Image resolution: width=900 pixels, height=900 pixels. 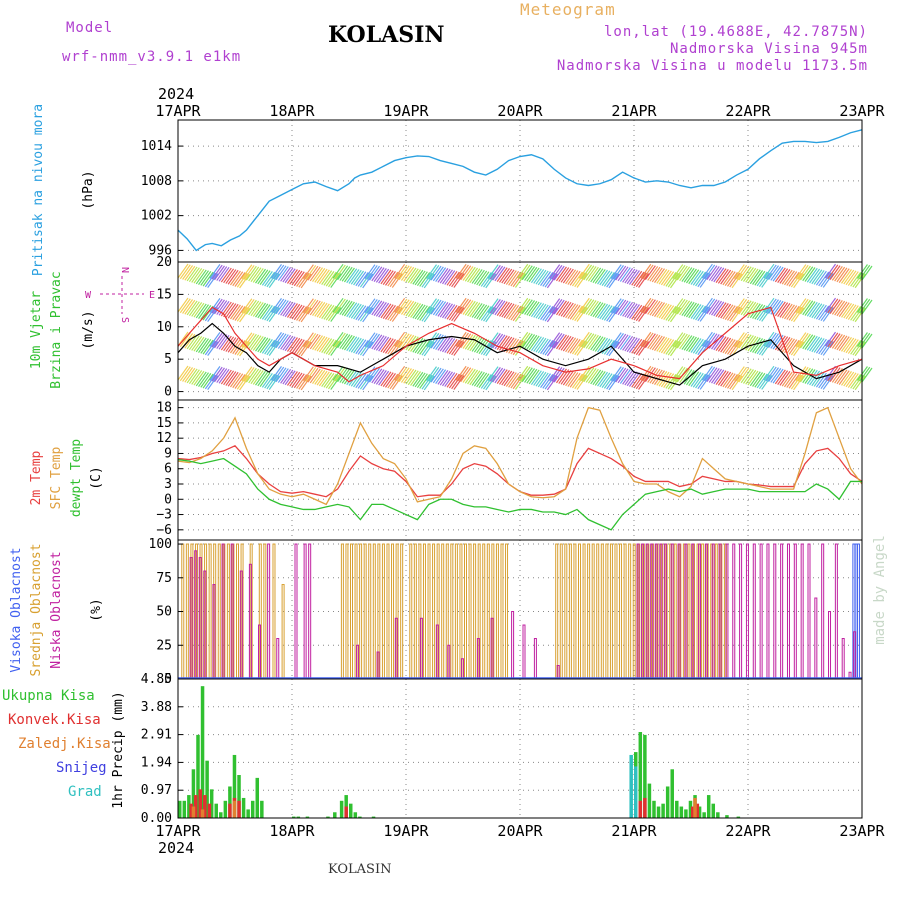 What do you see at coordinates (748, 111) in the screenshot?
I see `top-date-tick-label: 22APR` at bounding box center [748, 111].